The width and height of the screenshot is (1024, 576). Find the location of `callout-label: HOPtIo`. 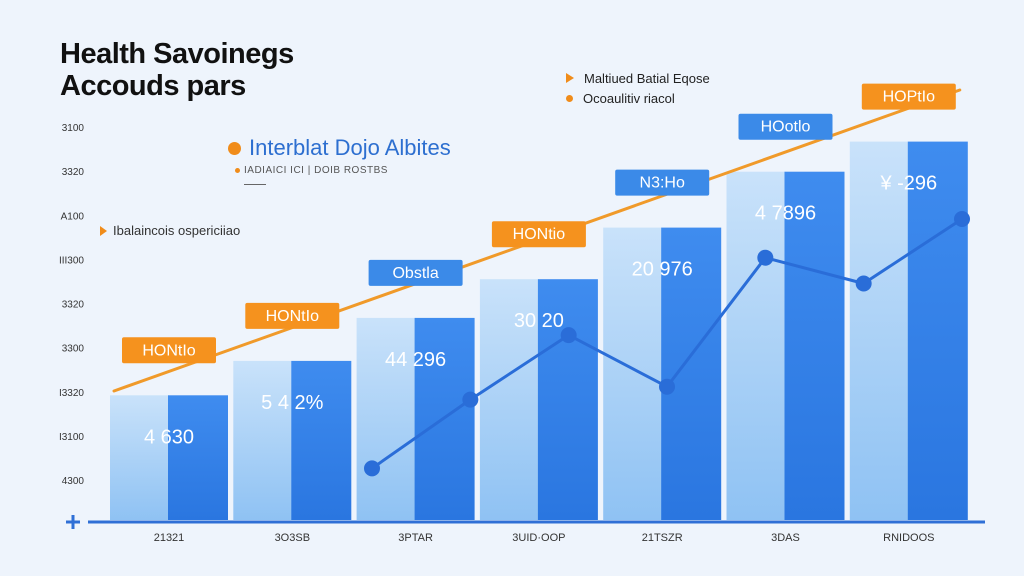

callout-label: HOPtIo is located at coordinates (908, 96).